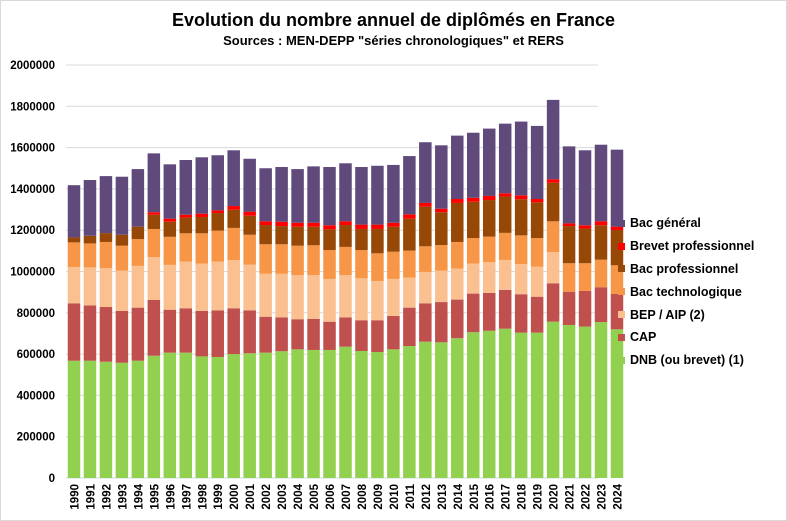 Image resolution: width=787 pixels, height=521 pixels. Describe the element at coordinates (249, 213) in the screenshot. I see `bar-segment-brevet-professionnel-2001` at that location.